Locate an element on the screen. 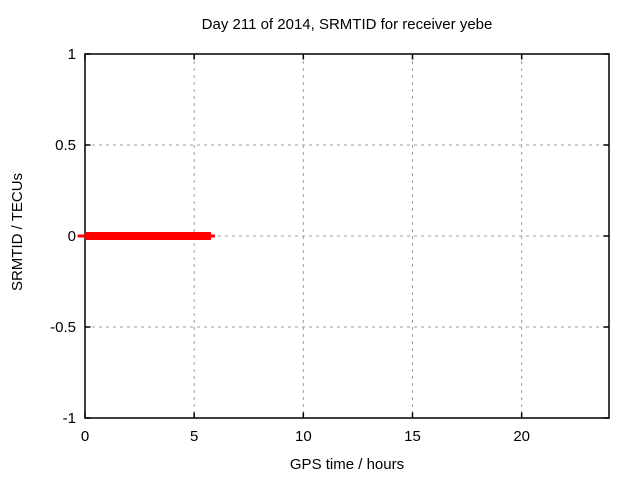  x-tick-labels: 0 5 10 15 20 is located at coordinates (305, 436).